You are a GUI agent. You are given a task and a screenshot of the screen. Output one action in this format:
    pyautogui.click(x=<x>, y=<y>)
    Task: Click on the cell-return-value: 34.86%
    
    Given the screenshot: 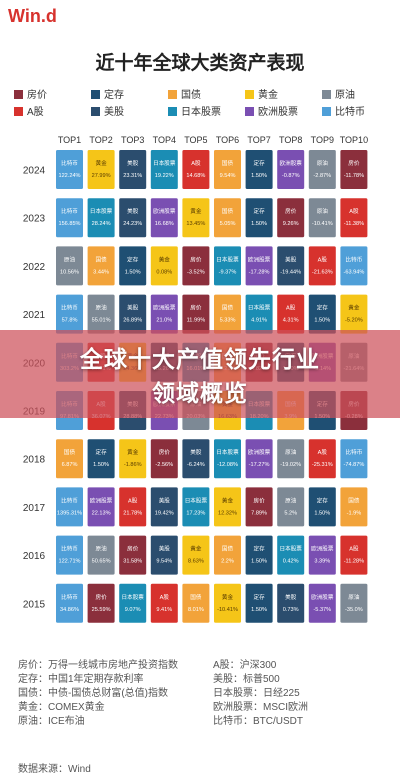 What is the action you would take?
    pyautogui.click(x=69, y=610)
    